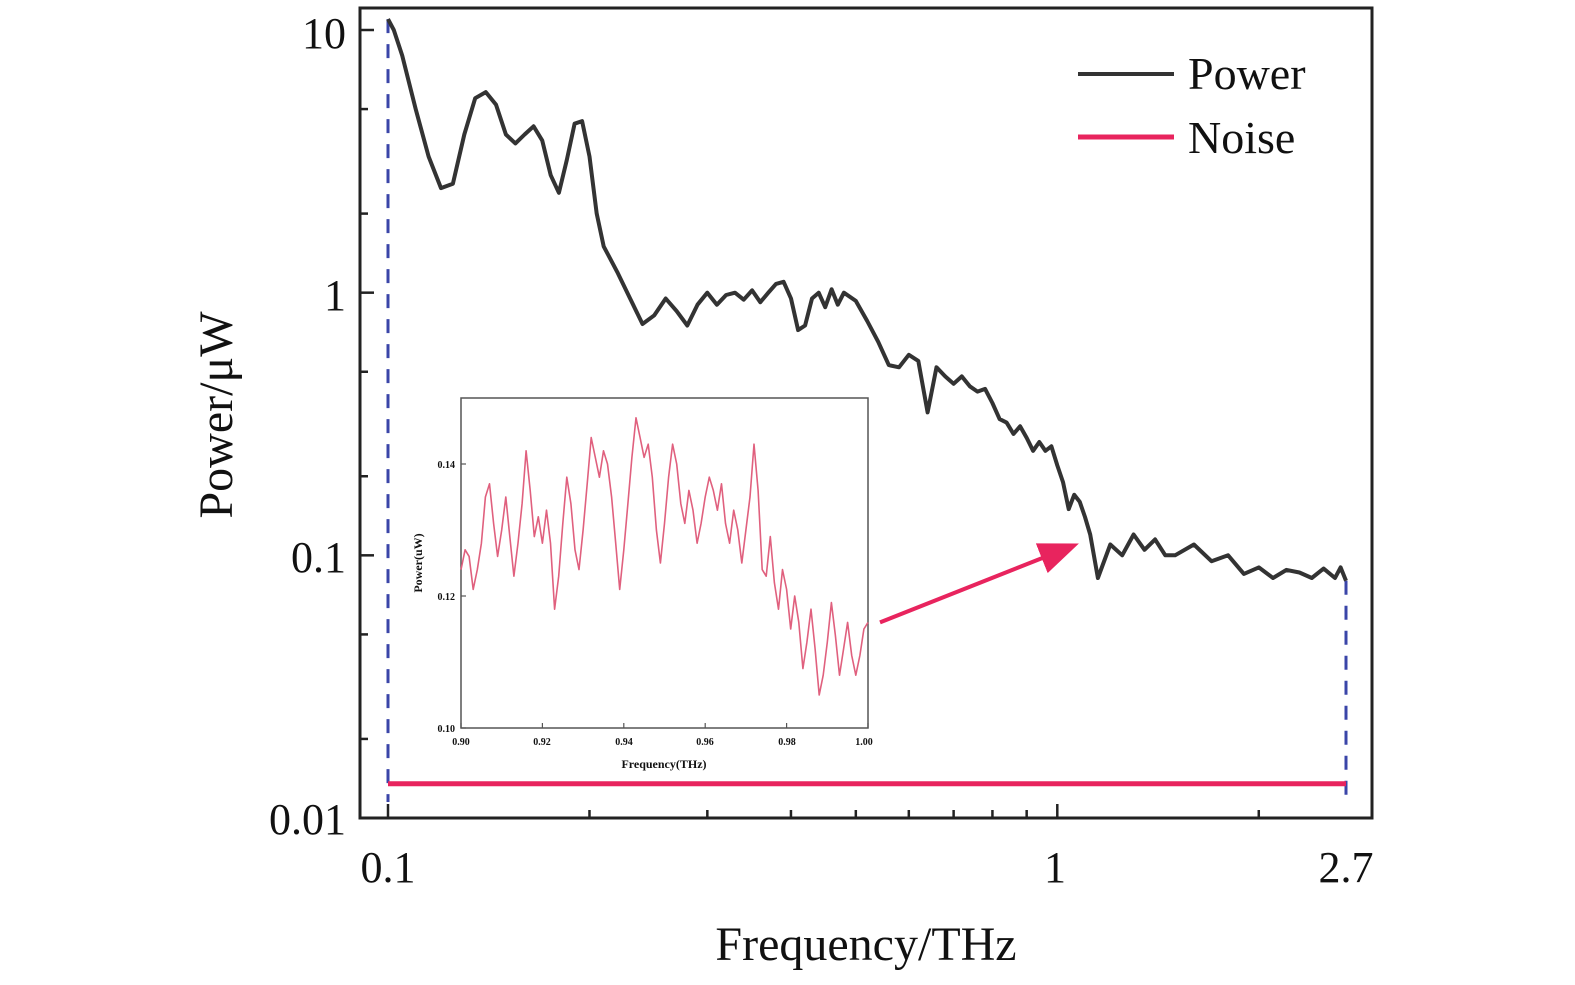  Describe the element at coordinates (318, 557) in the screenshot. I see `y-tick-label-0-1: 0.1` at that location.